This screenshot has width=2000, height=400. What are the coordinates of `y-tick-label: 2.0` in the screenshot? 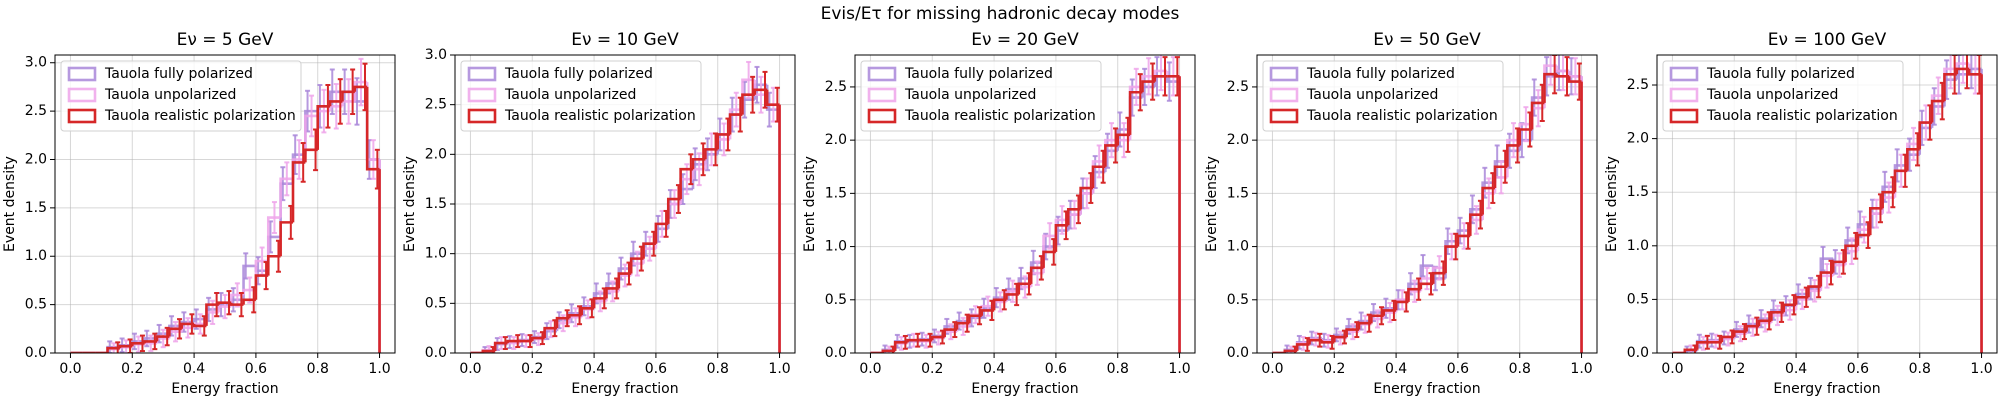 It's located at (1238, 140).